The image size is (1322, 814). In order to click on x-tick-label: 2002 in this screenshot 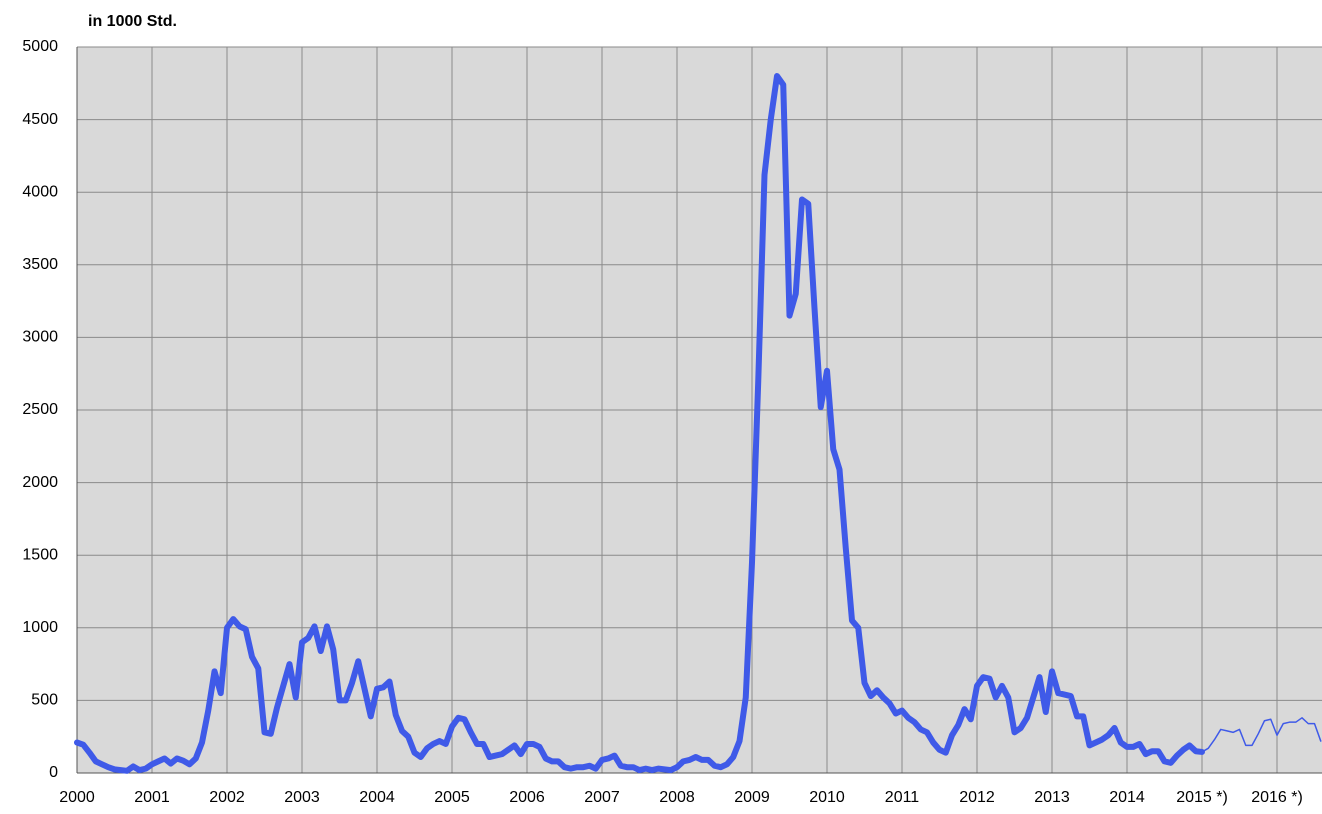, I will do `click(227, 797)`.